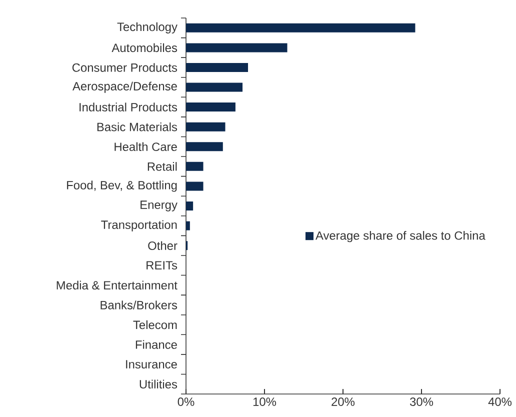 This screenshot has height=417, width=516. I want to click on y-tick-label: Other, so click(163, 245).